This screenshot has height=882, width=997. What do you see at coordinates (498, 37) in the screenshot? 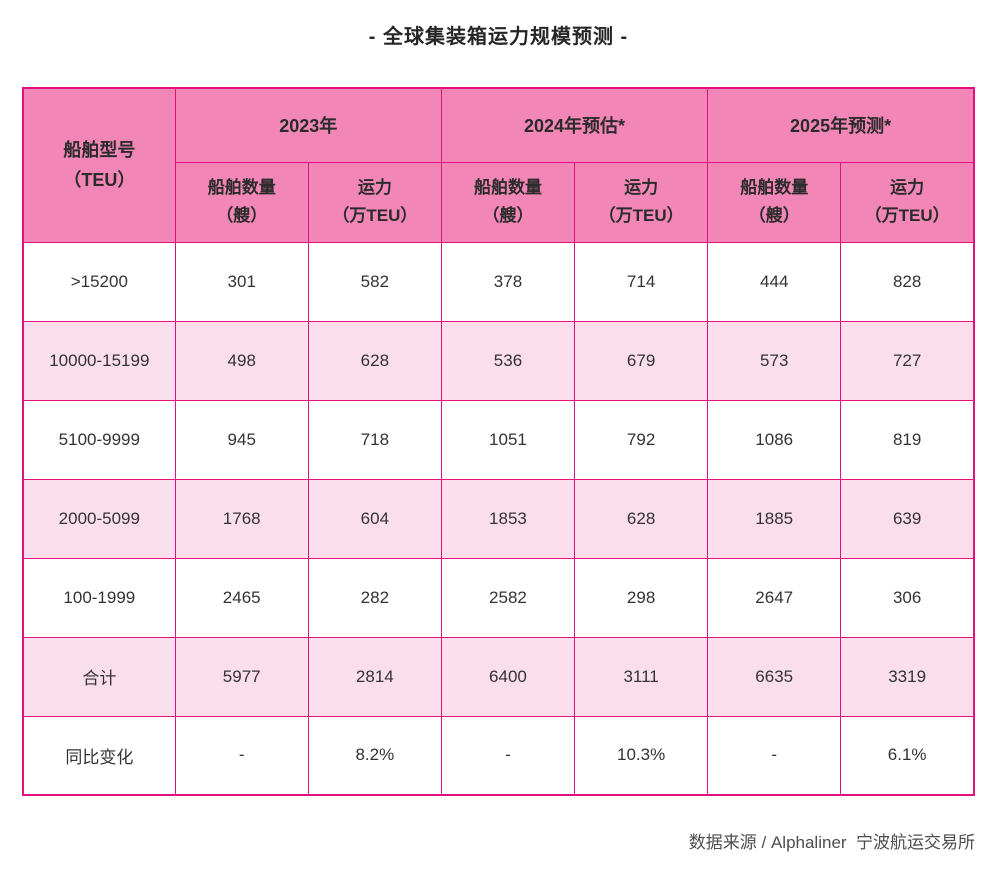
I see `page-title: - 全球集装箱运力规模预测 -` at bounding box center [498, 37].